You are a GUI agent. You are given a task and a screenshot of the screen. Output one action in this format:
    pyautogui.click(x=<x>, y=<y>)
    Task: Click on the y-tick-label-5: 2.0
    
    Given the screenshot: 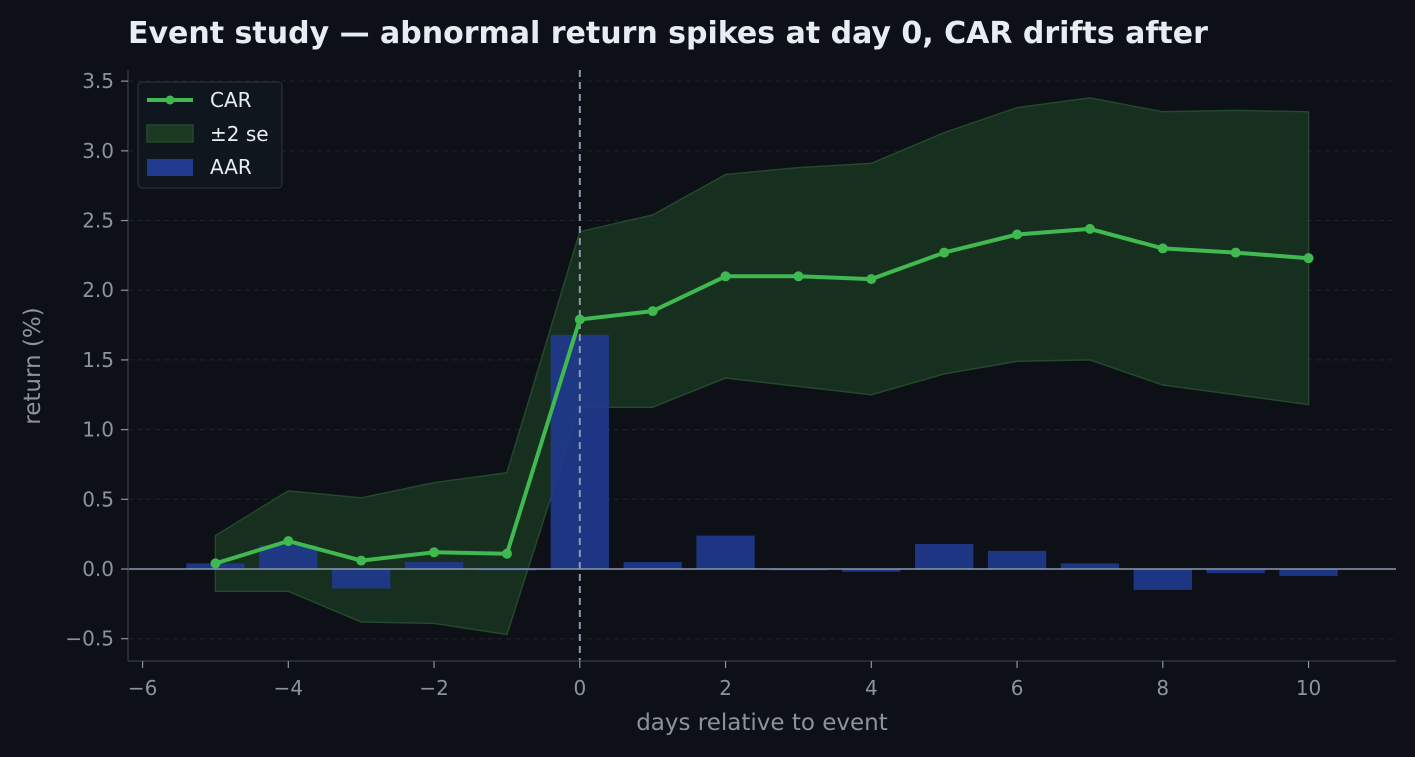 What is the action you would take?
    pyautogui.click(x=98, y=290)
    